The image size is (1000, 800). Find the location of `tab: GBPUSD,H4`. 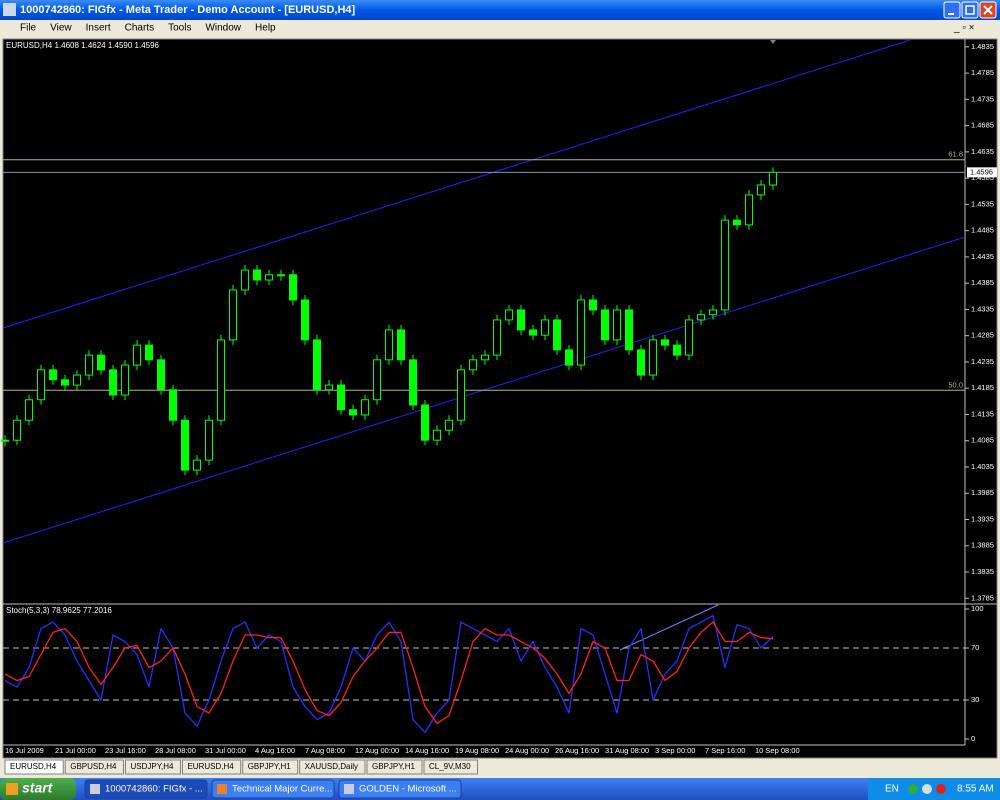

tab: GBPUSD,H4 is located at coordinates (94, 767).